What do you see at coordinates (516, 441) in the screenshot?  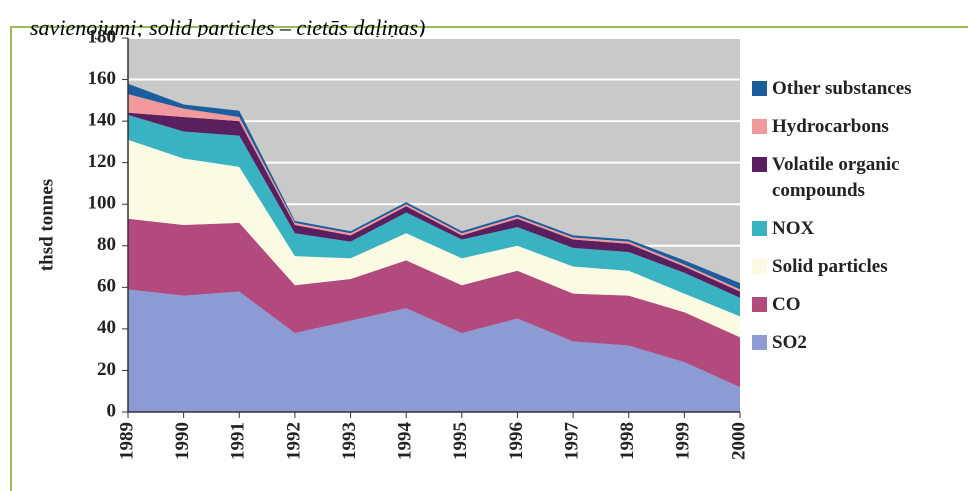 I see `x-tick-label: 1996` at bounding box center [516, 441].